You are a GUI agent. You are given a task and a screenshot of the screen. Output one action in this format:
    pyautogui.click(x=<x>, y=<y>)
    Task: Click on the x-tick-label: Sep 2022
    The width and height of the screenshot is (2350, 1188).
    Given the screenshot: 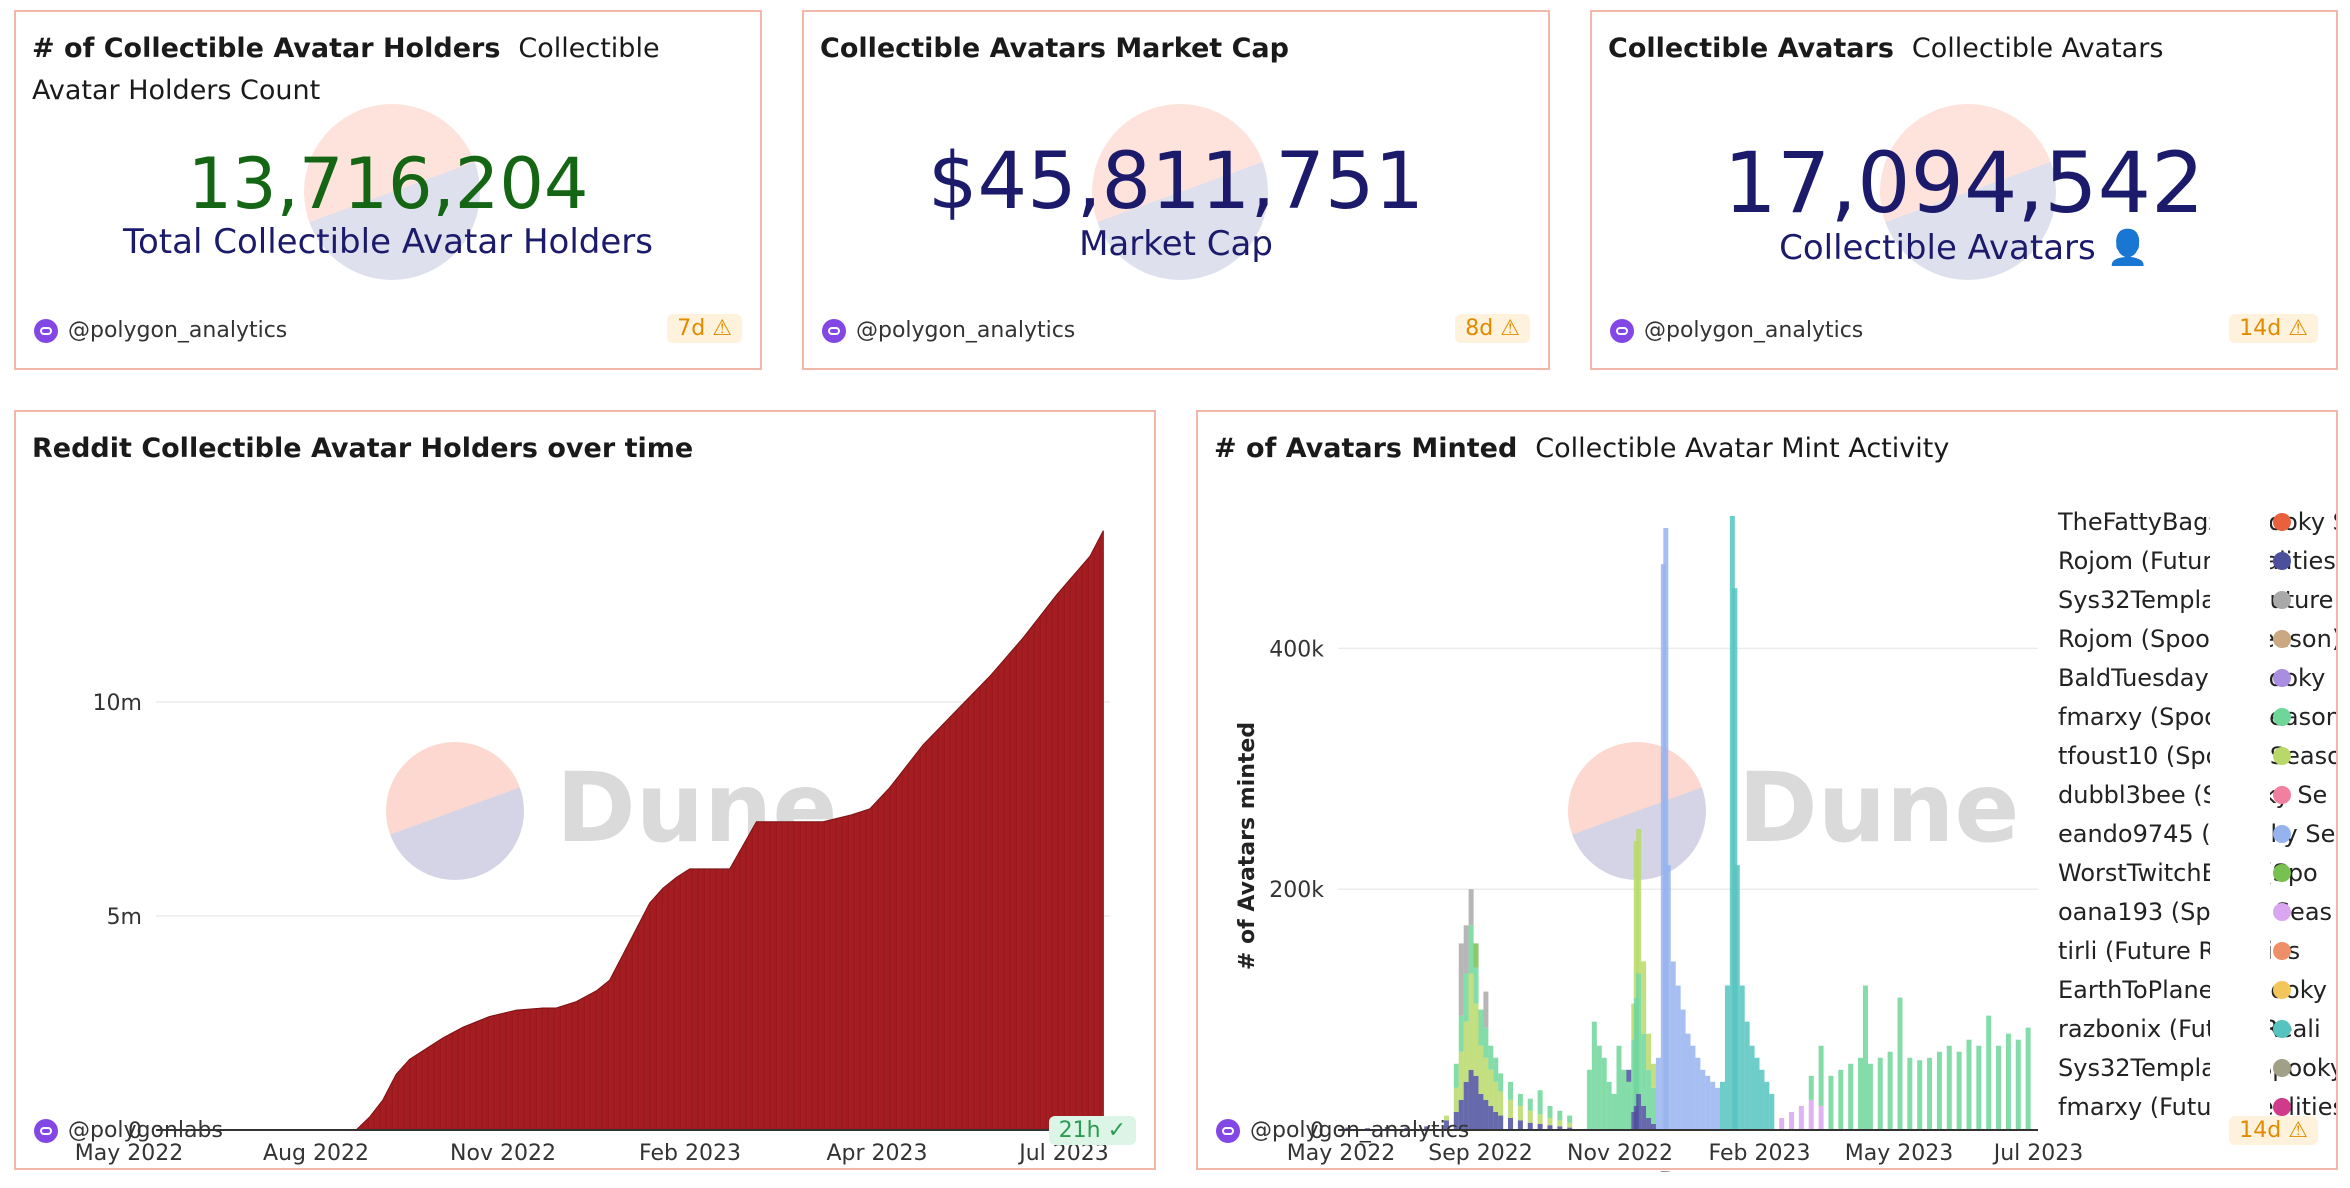 What is the action you would take?
    pyautogui.click(x=1480, y=1153)
    